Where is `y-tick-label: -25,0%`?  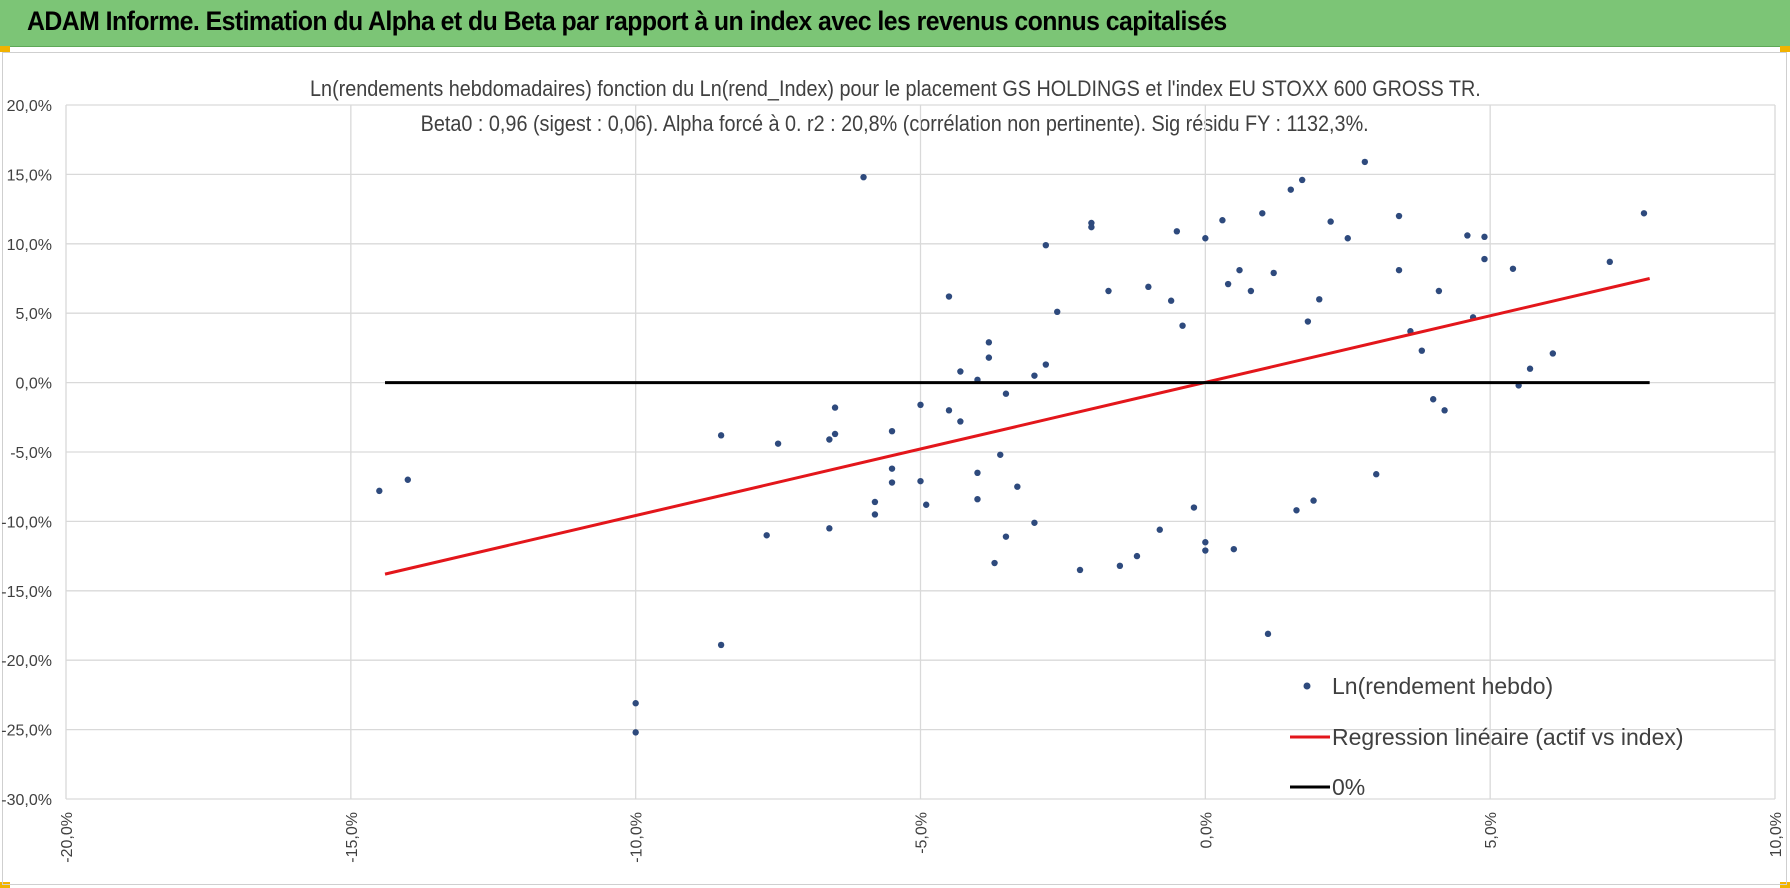
y-tick-label: -25,0% is located at coordinates (26, 731).